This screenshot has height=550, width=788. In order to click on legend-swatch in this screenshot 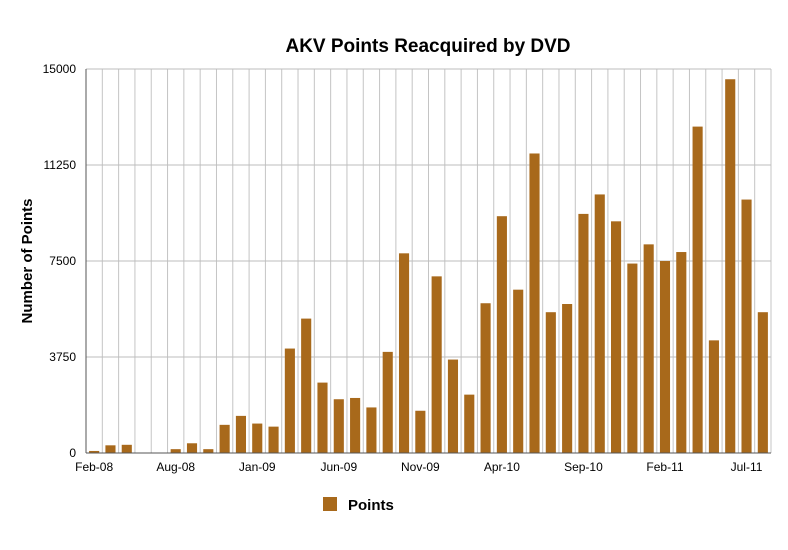, I will do `click(330, 504)`.